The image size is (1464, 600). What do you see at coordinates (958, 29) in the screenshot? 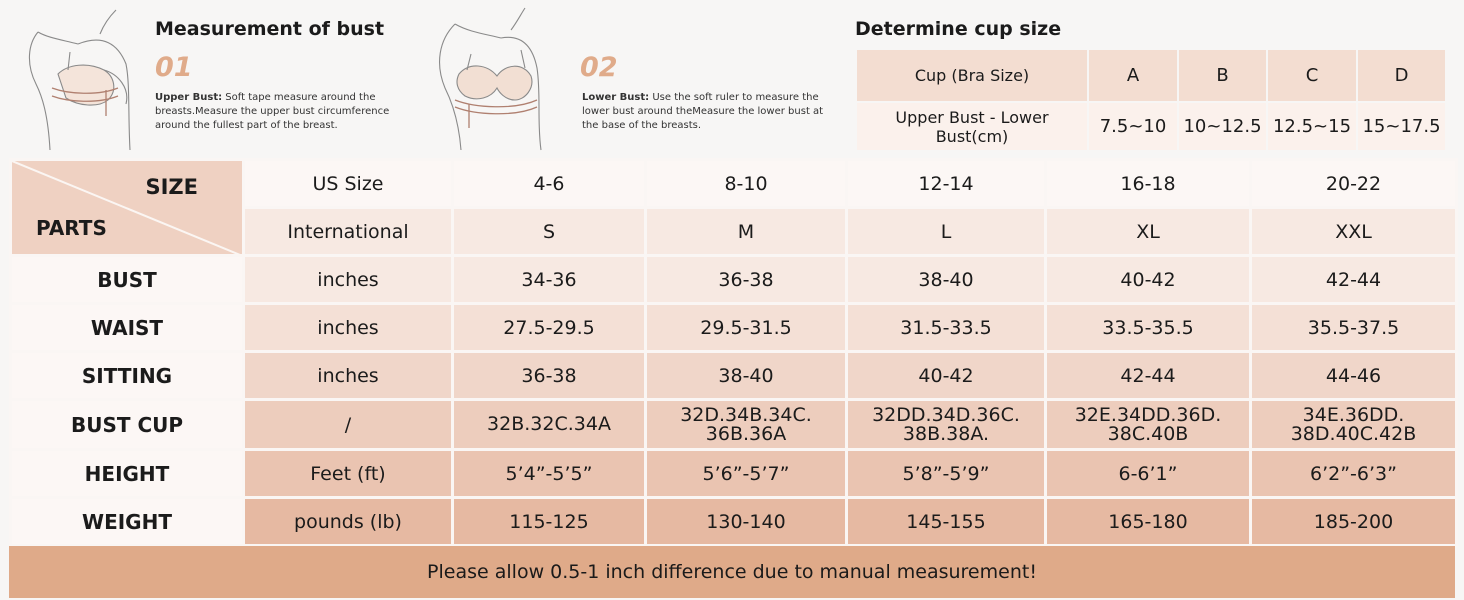
I see `cup-size-title: Determine cup size` at bounding box center [958, 29].